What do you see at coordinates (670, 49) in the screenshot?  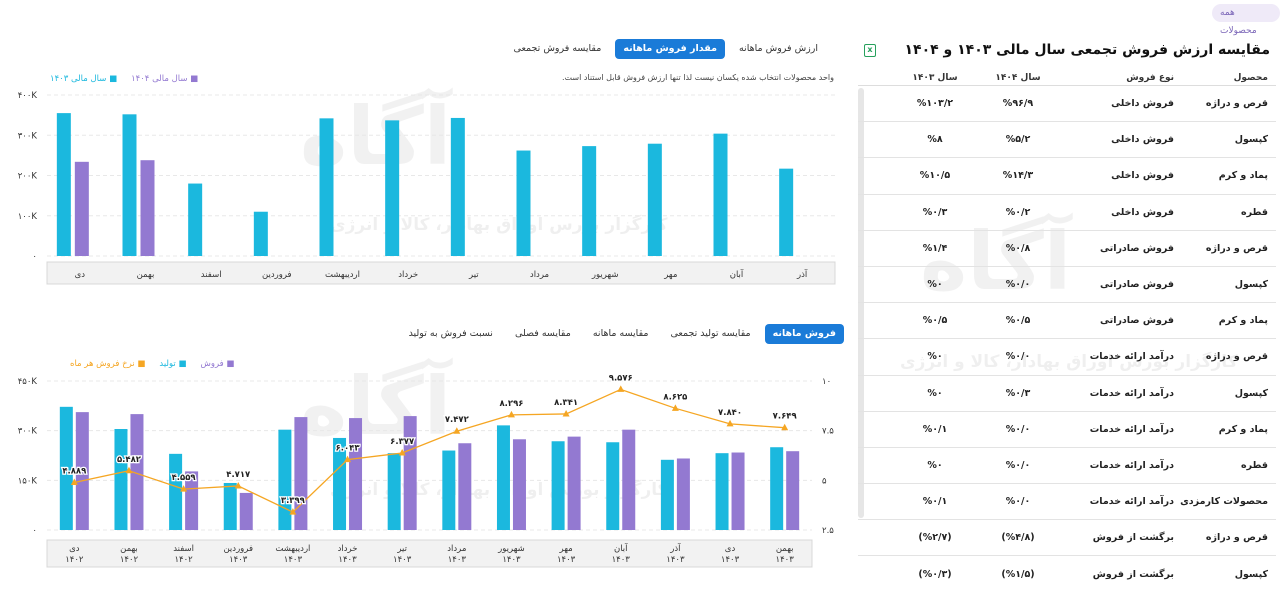 I see `tab-monthly-sales-quantity: مقدار فروش ماهانه` at bounding box center [670, 49].